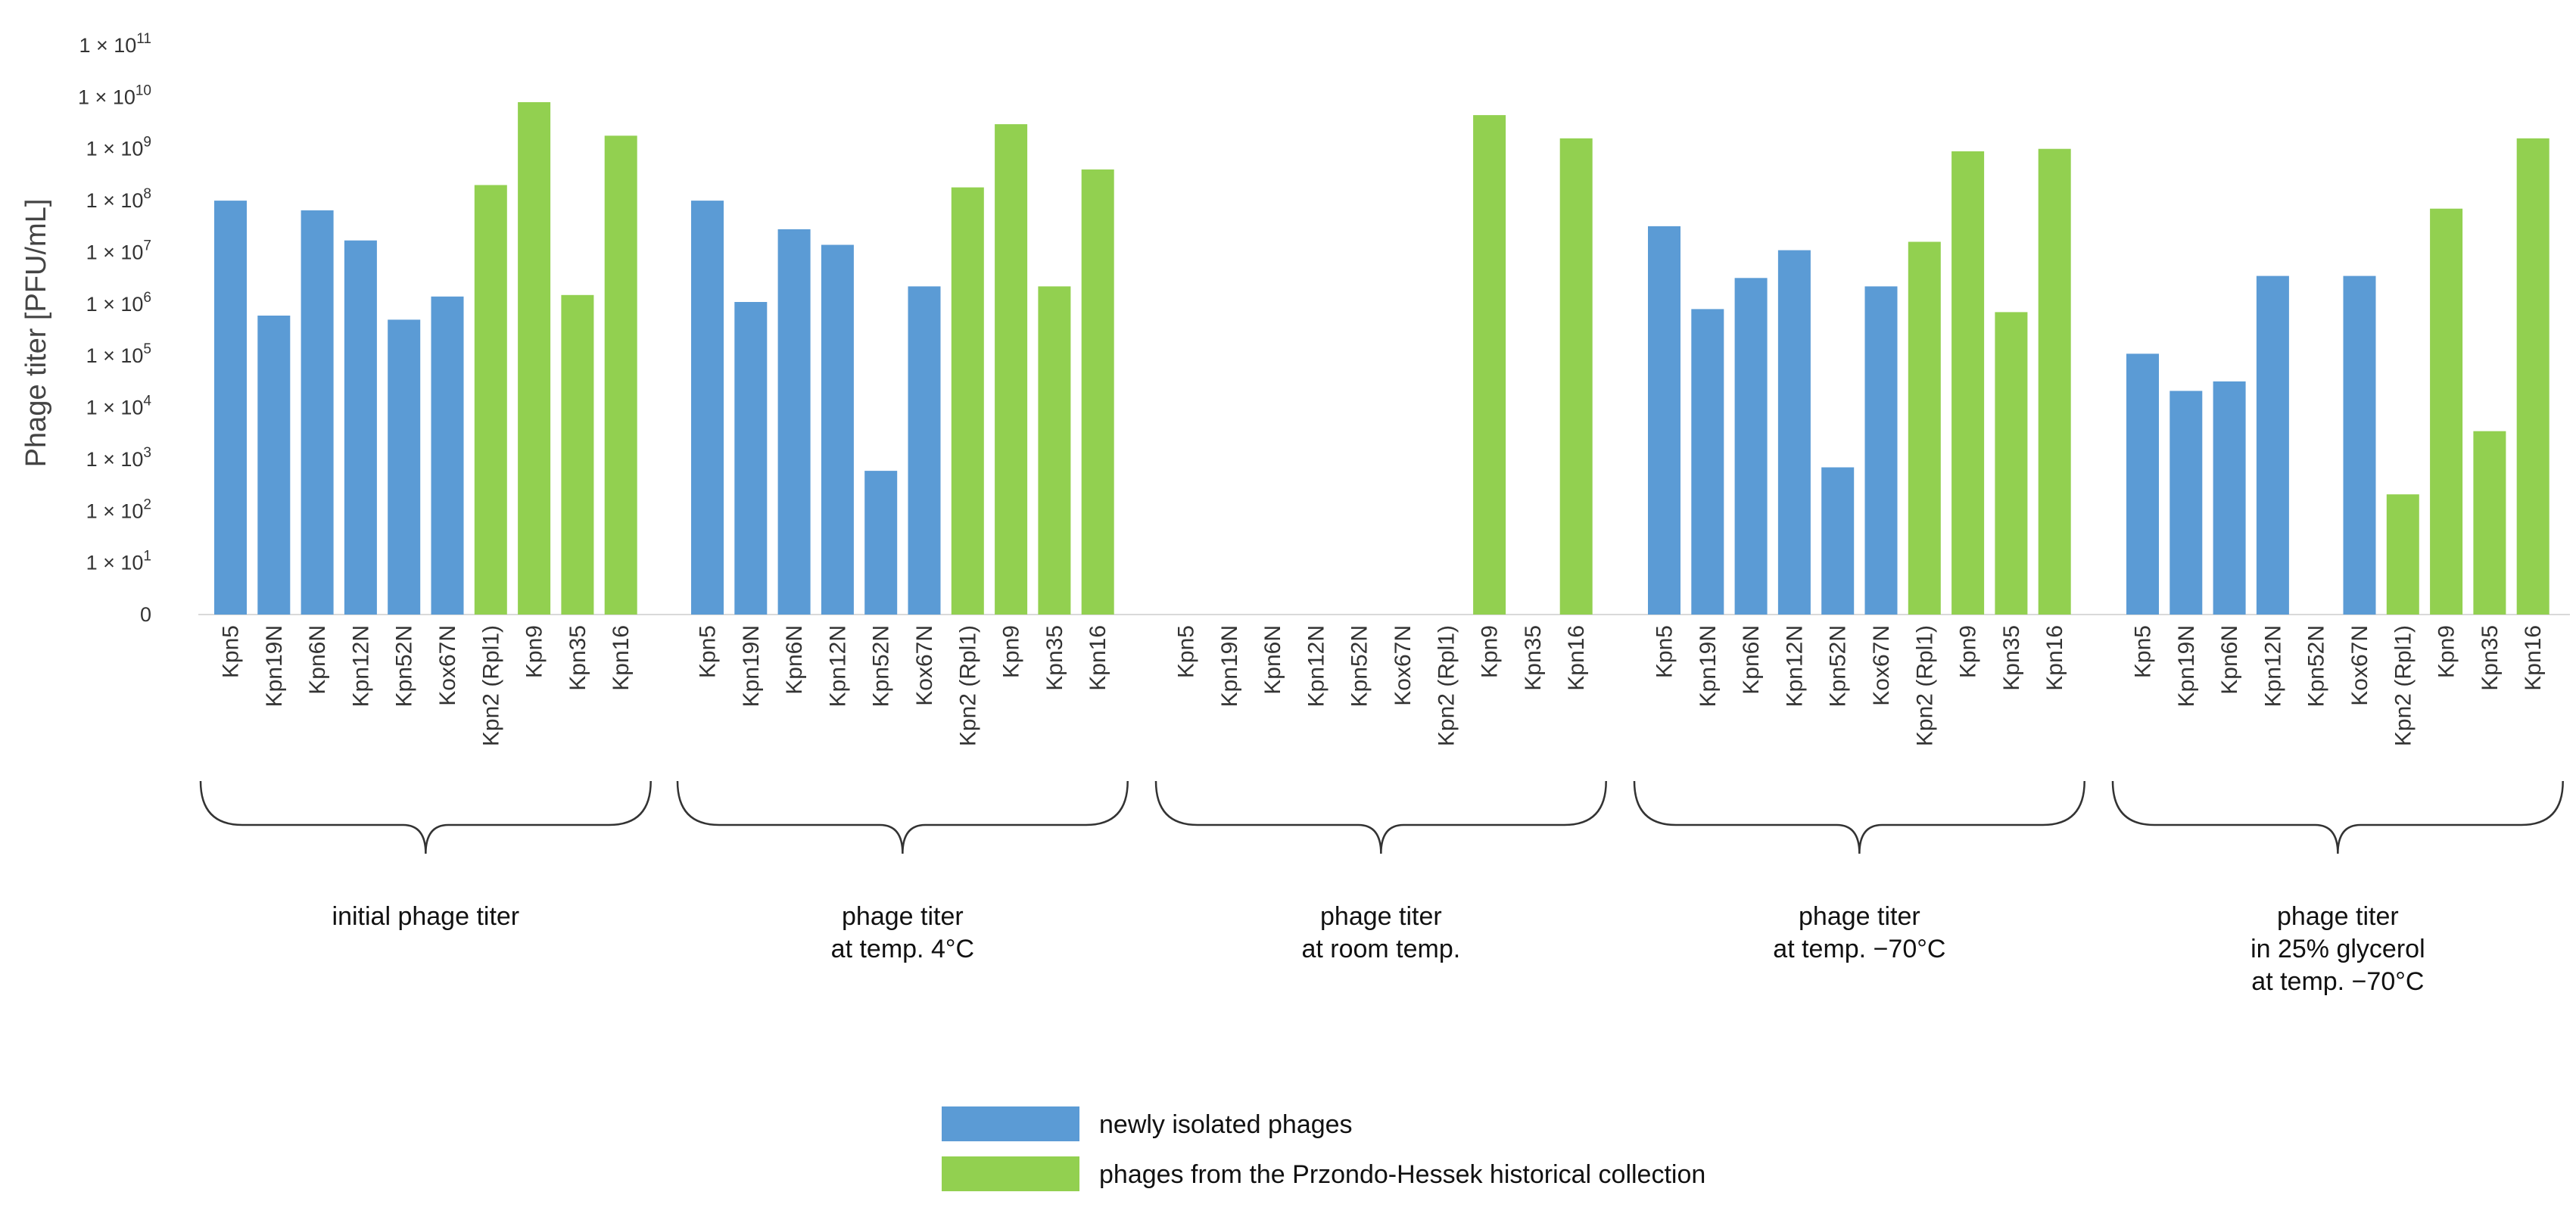 This screenshot has width=2576, height=1220. I want to click on y-tick-label: 1 × 10⁴, so click(119, 406).